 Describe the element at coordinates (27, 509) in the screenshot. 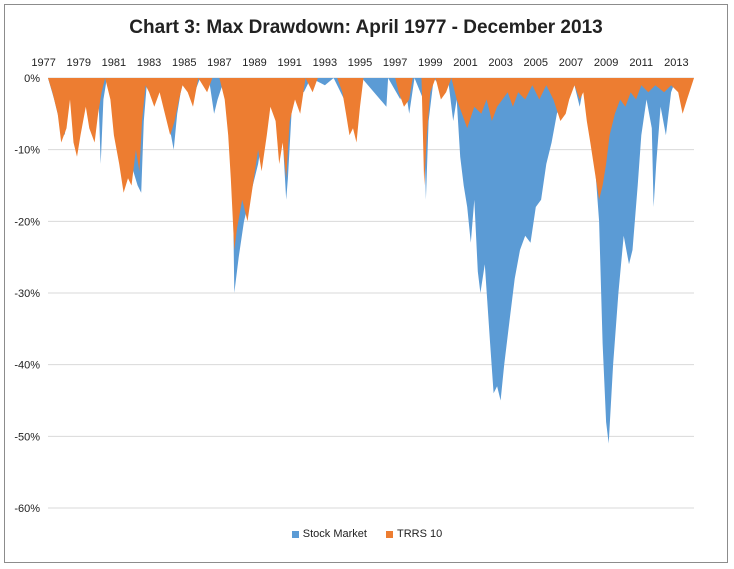

I see `y-tick-label: -60%` at that location.